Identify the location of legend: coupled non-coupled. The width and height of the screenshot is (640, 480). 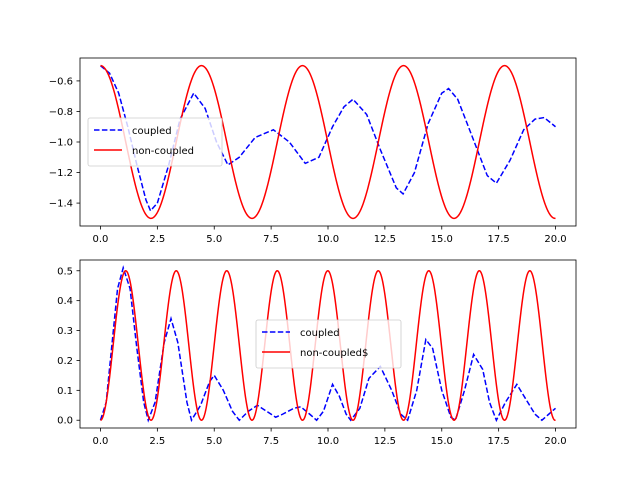
(155, 142).